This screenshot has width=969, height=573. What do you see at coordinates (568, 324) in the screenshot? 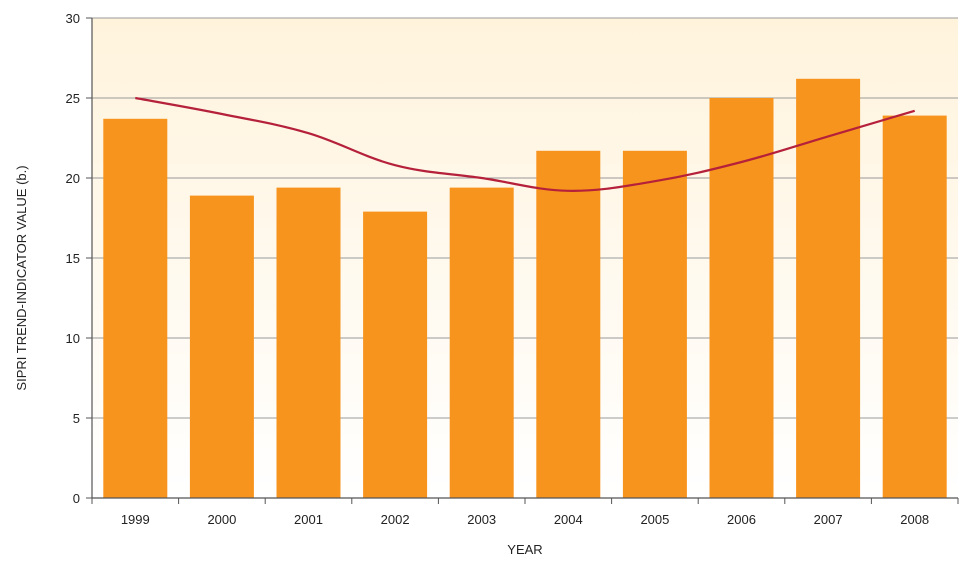
I see `bar-2004` at bounding box center [568, 324].